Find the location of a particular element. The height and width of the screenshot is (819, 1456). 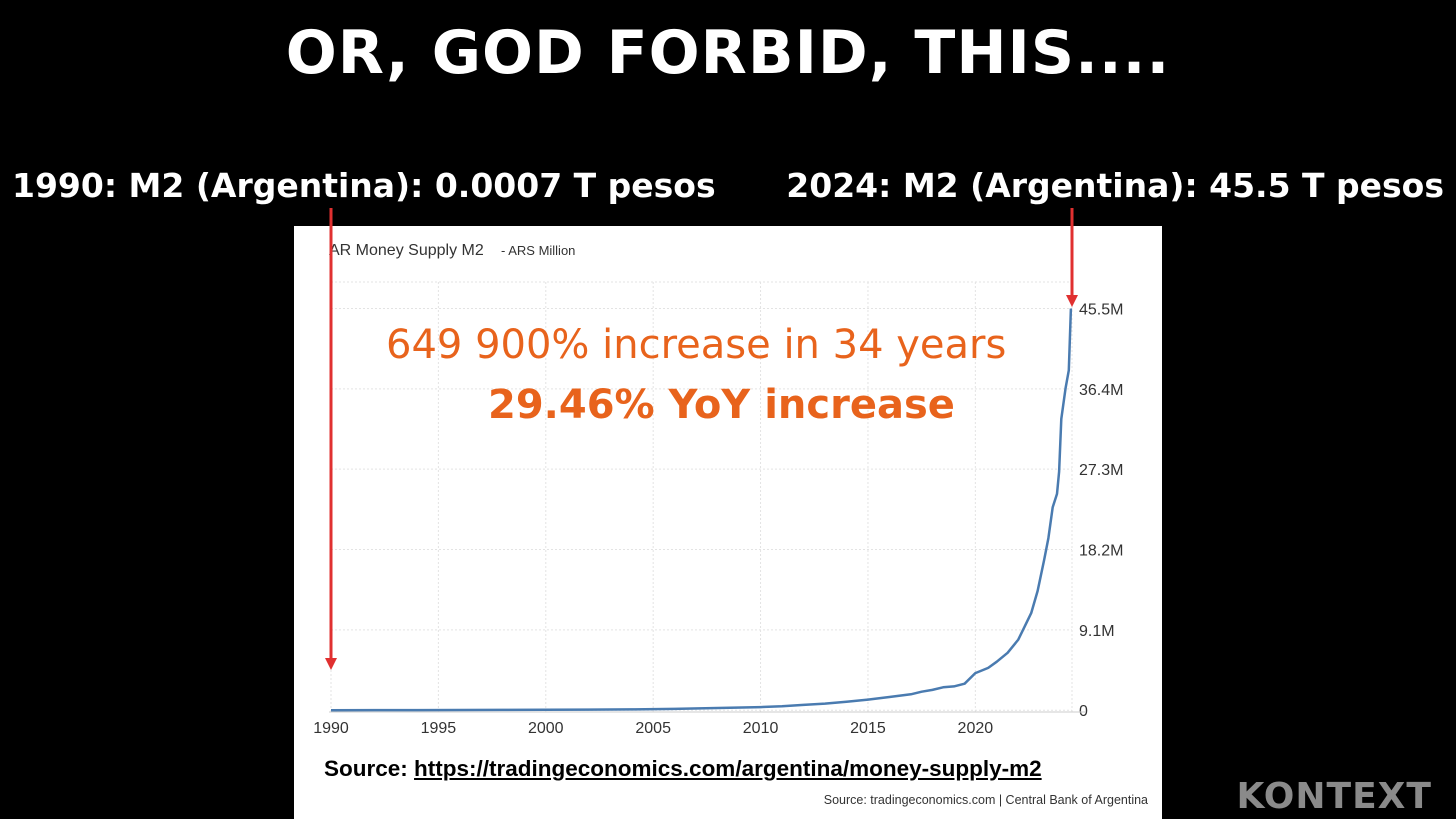

x-tick-label: 2020 is located at coordinates (976, 728).